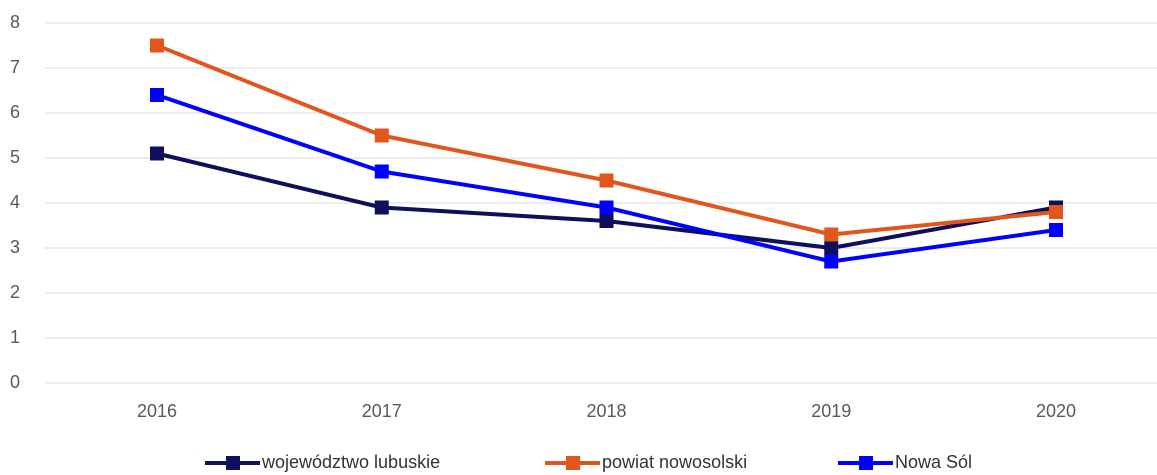 This screenshot has width=1157, height=475. I want to click on y-tick-label: 4, so click(15, 202).